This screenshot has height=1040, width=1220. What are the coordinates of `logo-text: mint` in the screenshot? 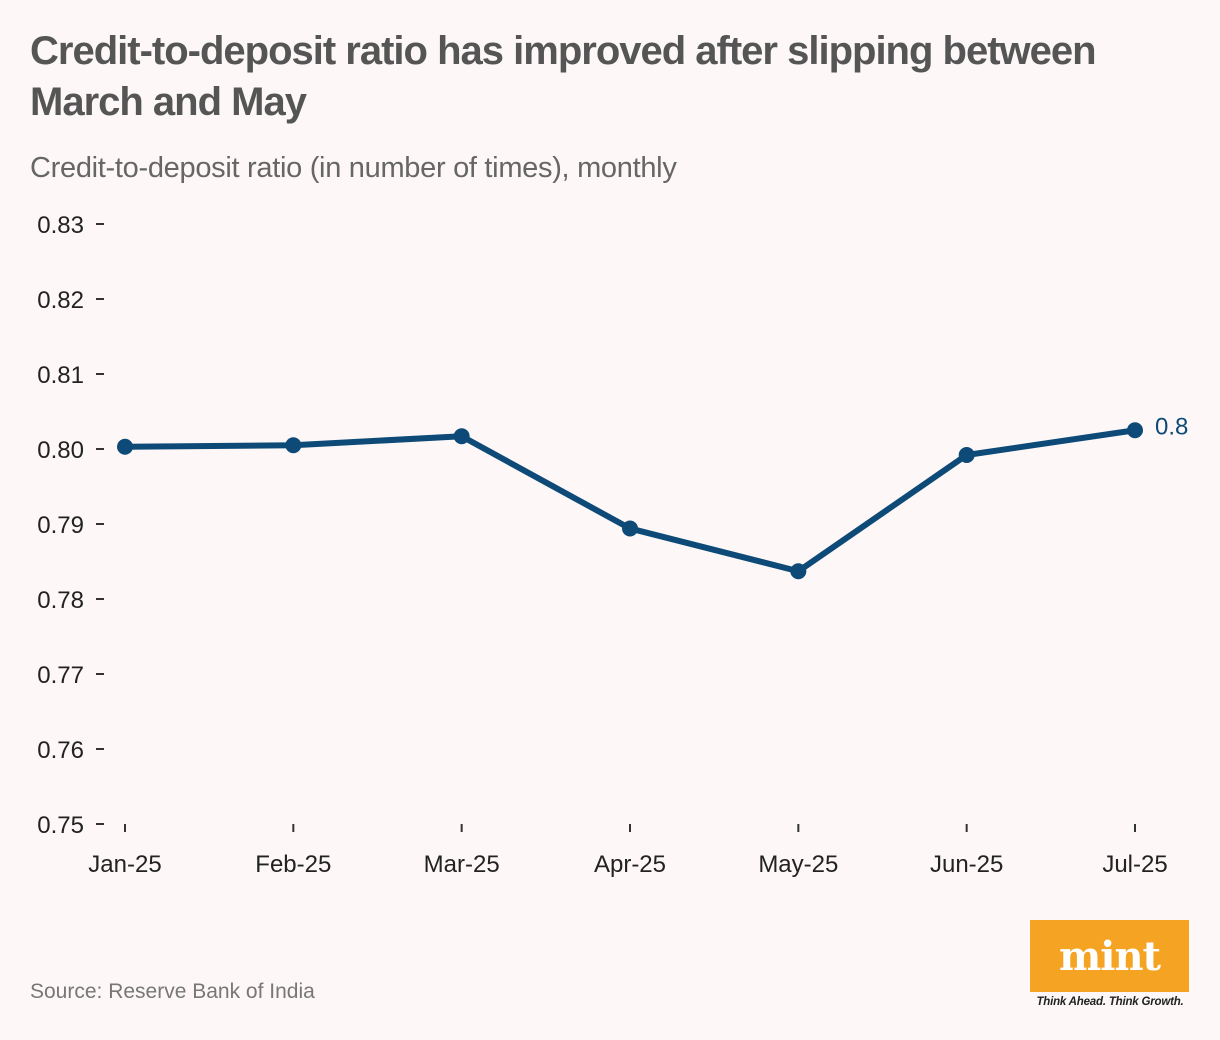 It's located at (1109, 956).